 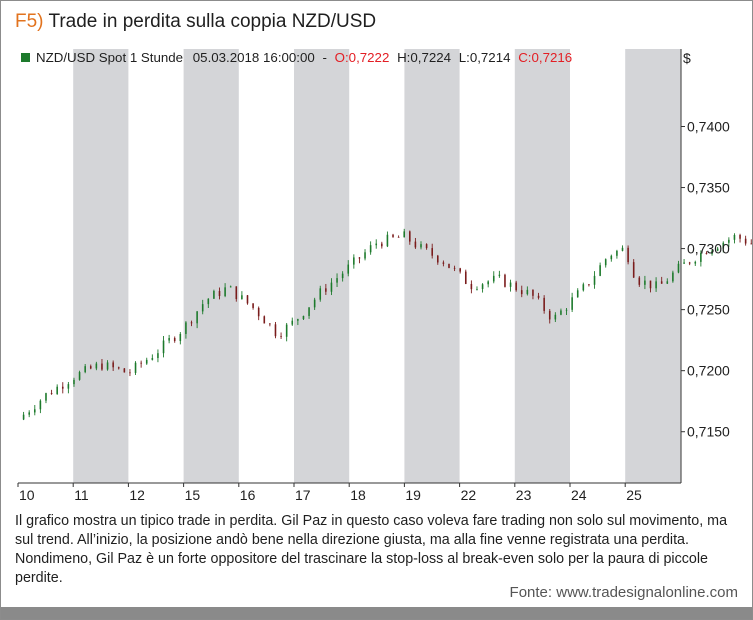 I want to click on x-tick-label: 11, so click(x=81, y=495).